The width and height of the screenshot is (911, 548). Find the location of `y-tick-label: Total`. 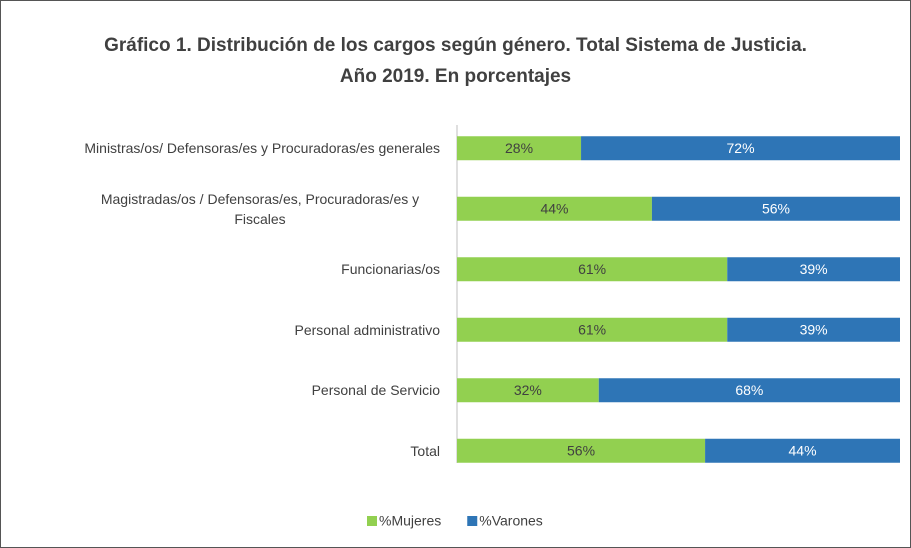

y-tick-label: Total is located at coordinates (425, 450).